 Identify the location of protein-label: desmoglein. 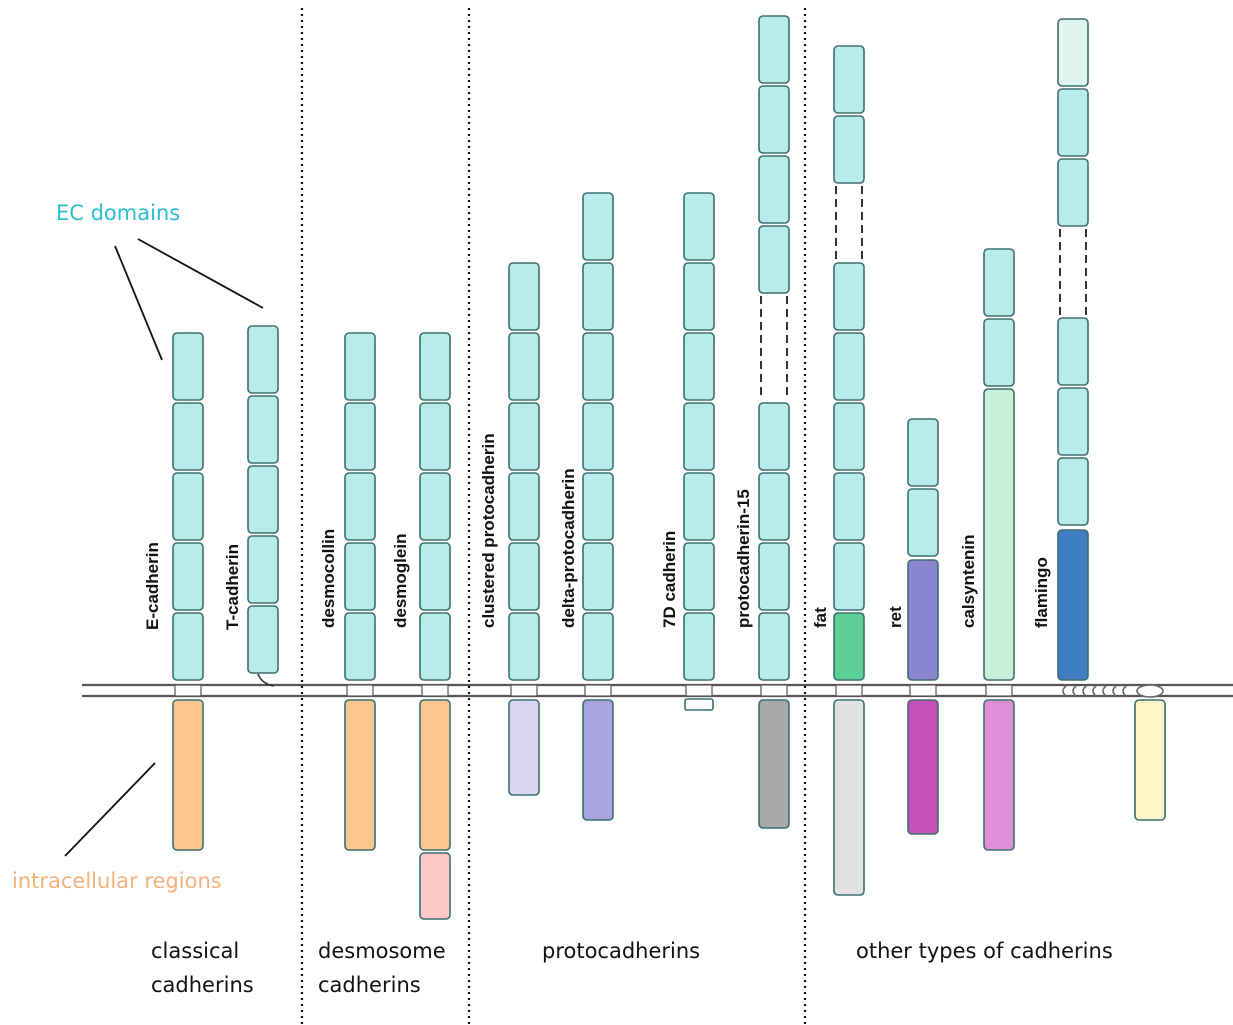
(400, 581).